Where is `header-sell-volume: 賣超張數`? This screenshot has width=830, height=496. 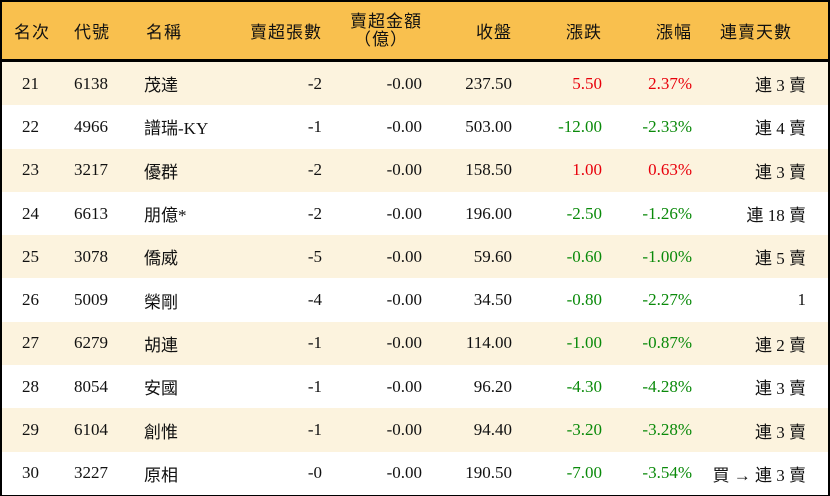 header-sell-volume: 賣超張數 is located at coordinates (286, 32).